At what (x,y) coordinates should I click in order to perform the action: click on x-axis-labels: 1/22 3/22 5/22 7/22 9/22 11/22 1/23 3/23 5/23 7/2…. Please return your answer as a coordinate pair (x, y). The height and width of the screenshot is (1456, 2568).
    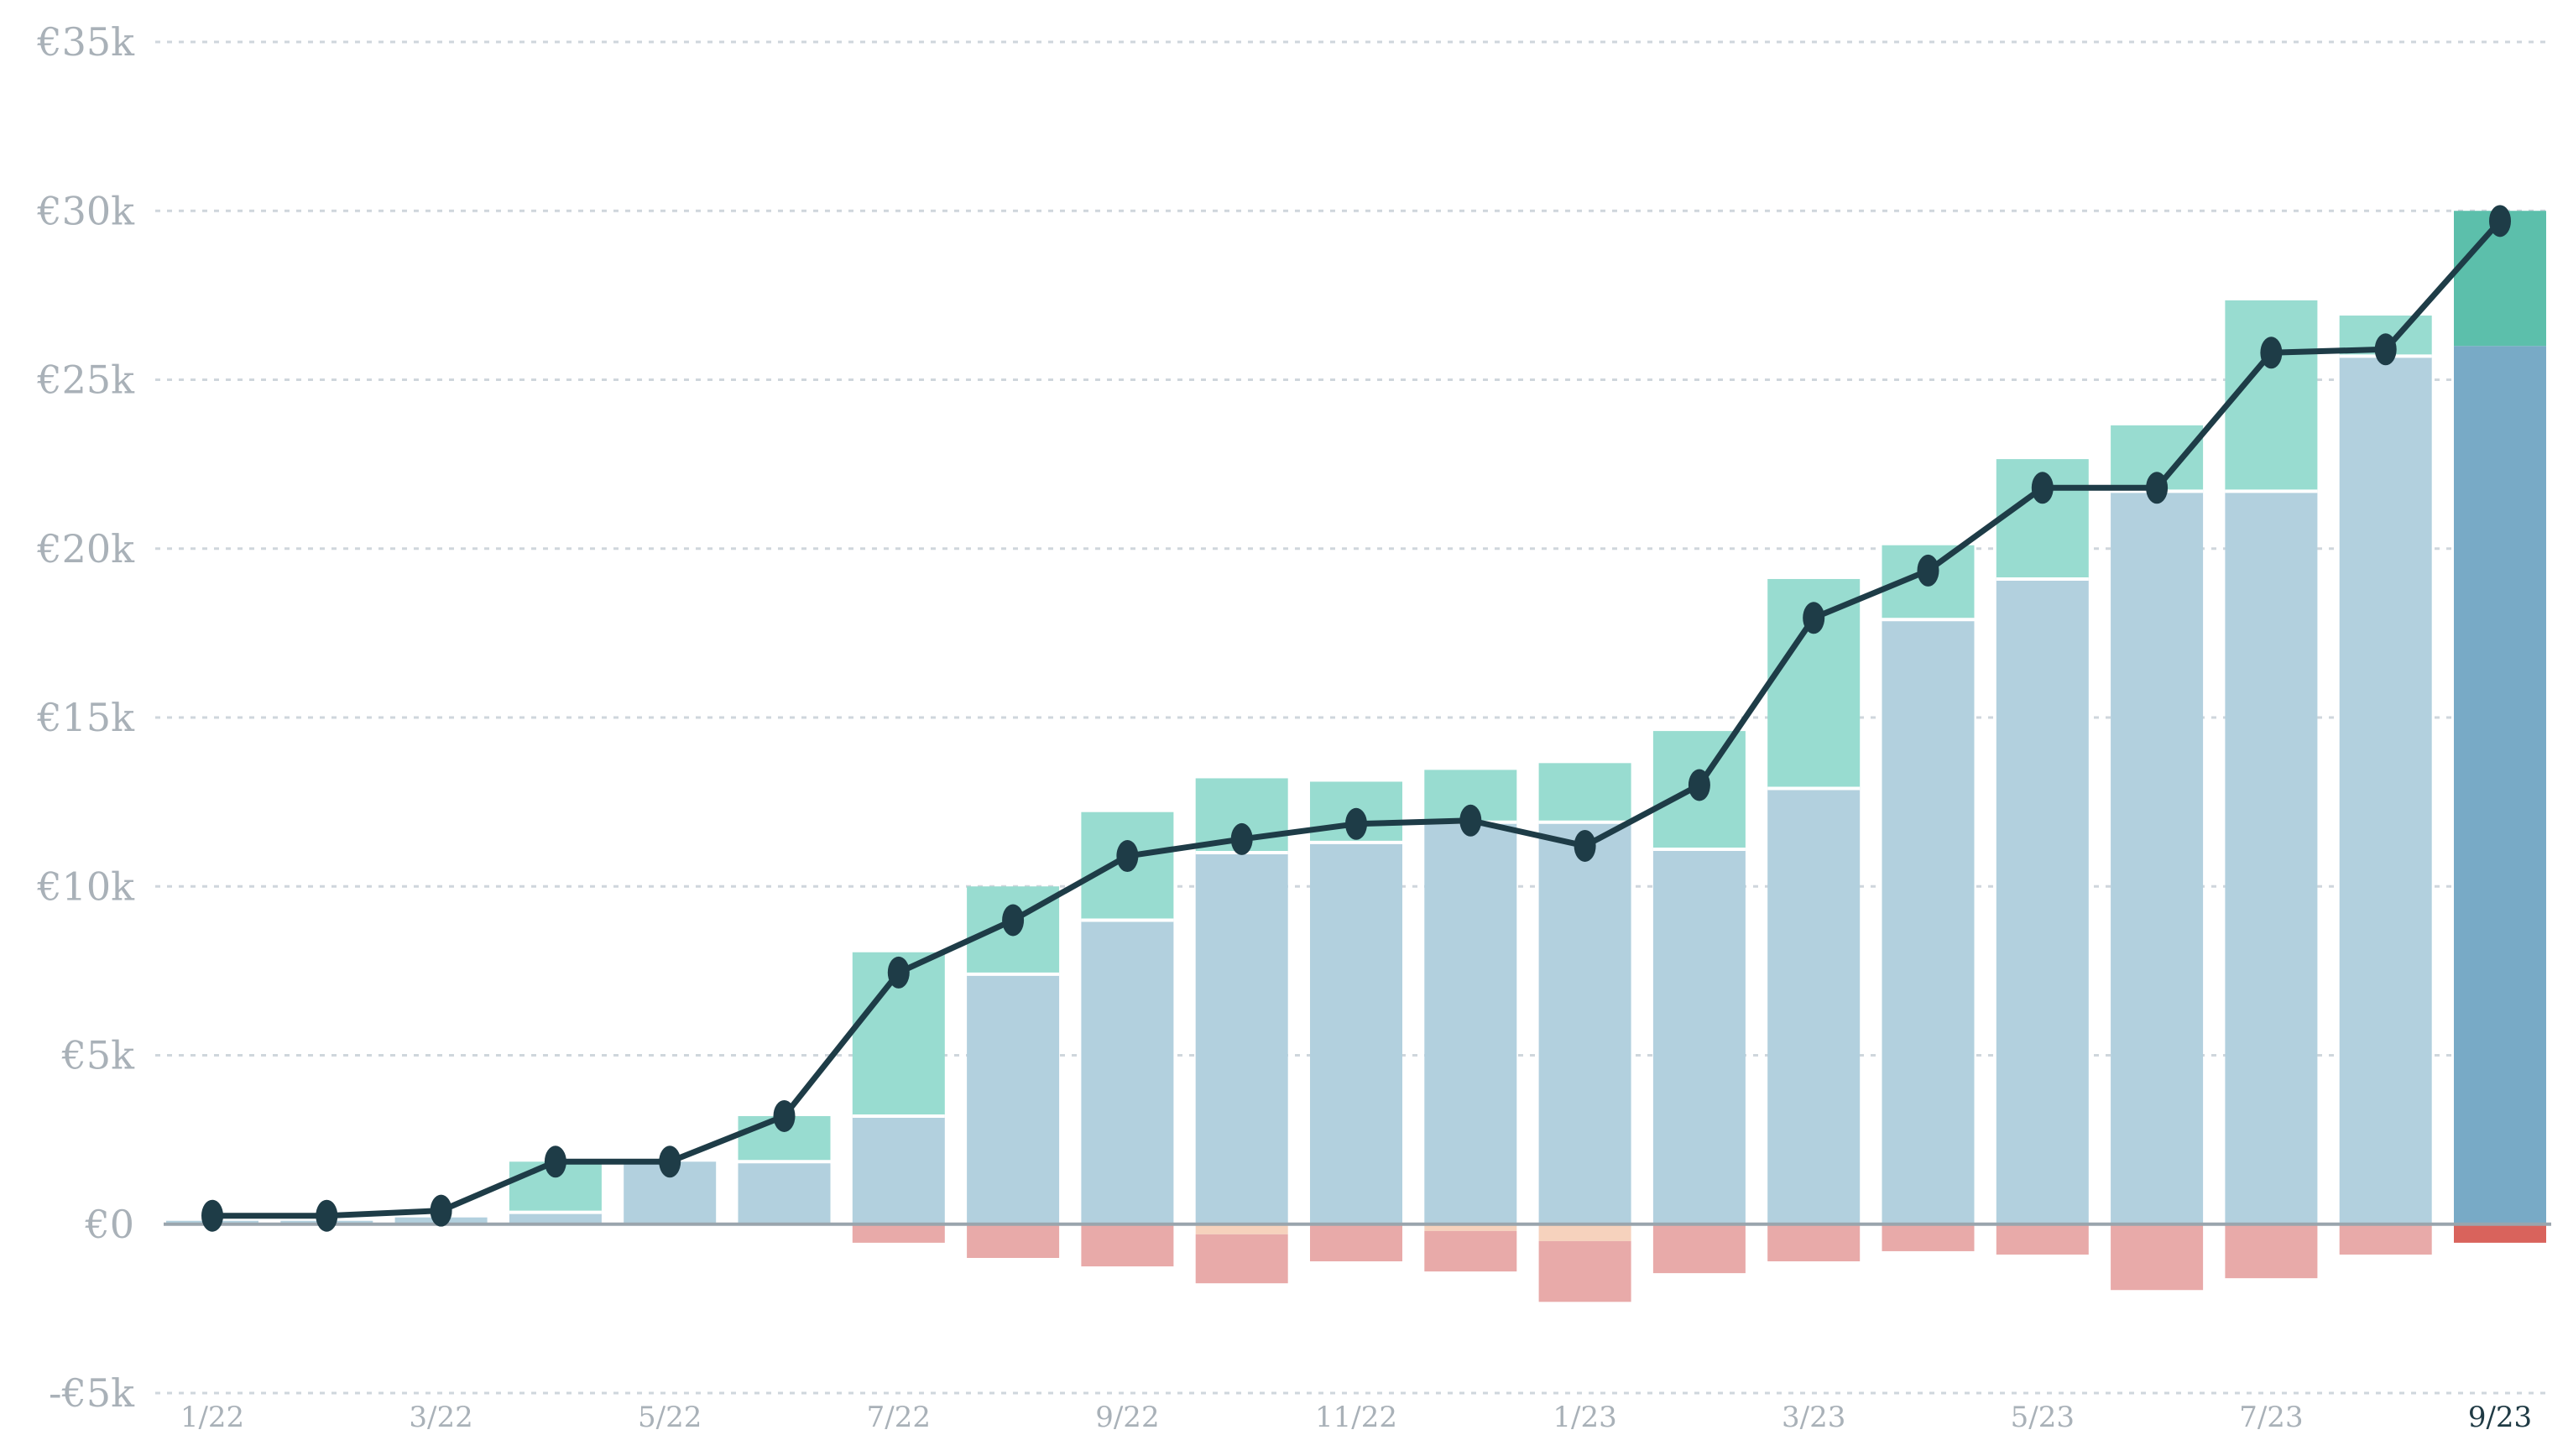
    Looking at the image, I should click on (1356, 1417).